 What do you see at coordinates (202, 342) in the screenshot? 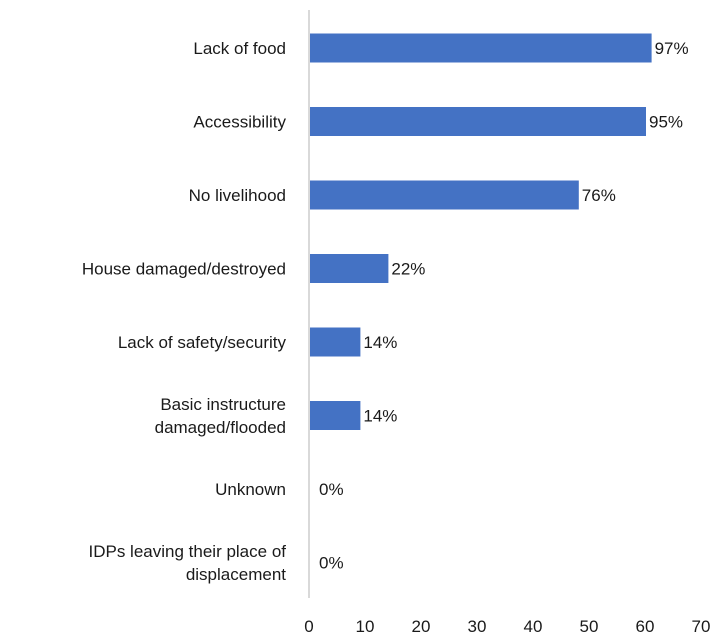
I see `category-label-4: Lack of safety/security` at bounding box center [202, 342].